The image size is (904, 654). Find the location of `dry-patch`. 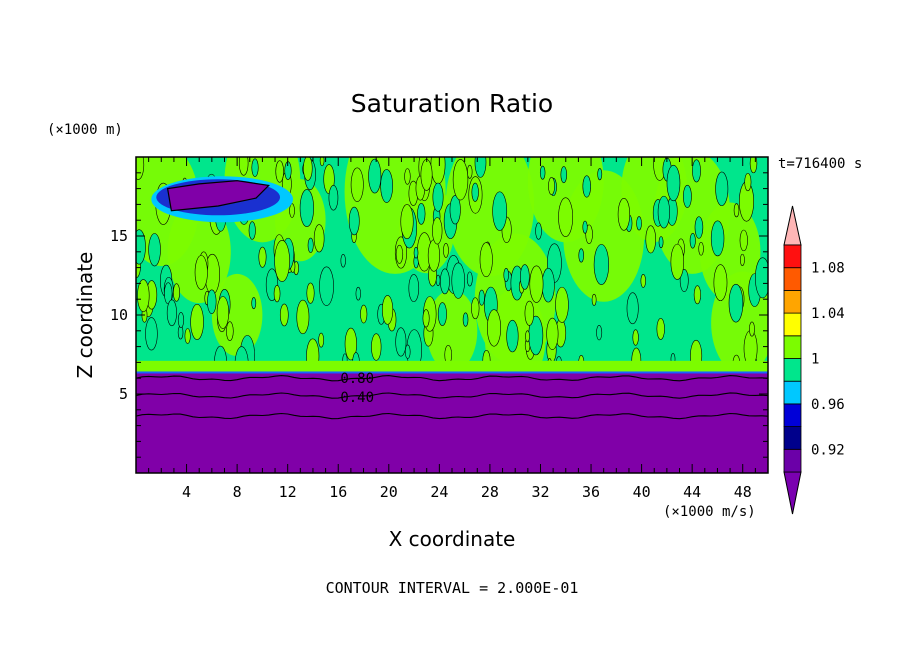

dry-patch is located at coordinates (218, 196).